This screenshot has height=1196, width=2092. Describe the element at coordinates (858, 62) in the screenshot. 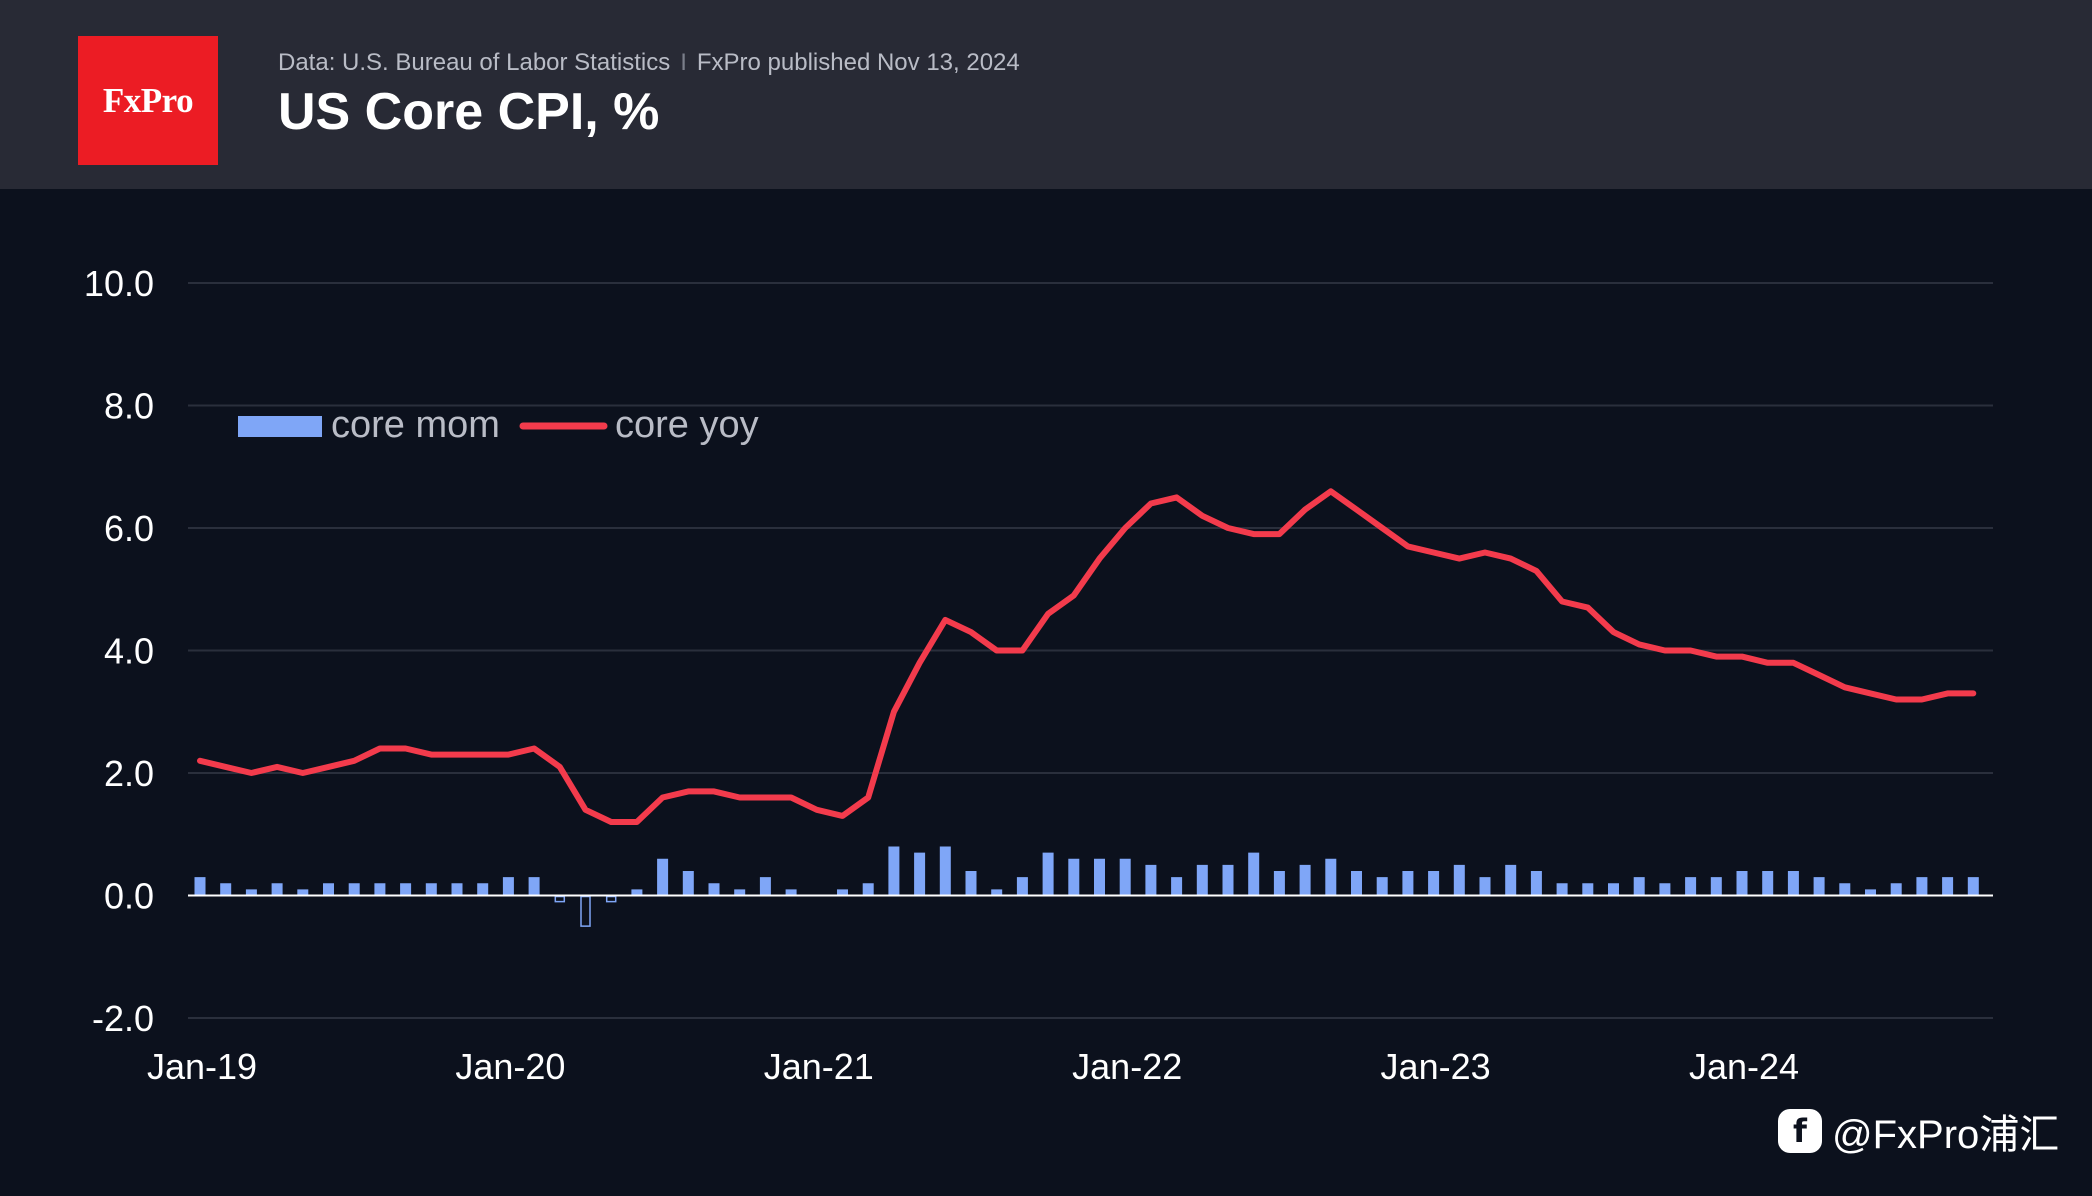

I see `published-date: FxPro published Nov 13, 2024` at that location.